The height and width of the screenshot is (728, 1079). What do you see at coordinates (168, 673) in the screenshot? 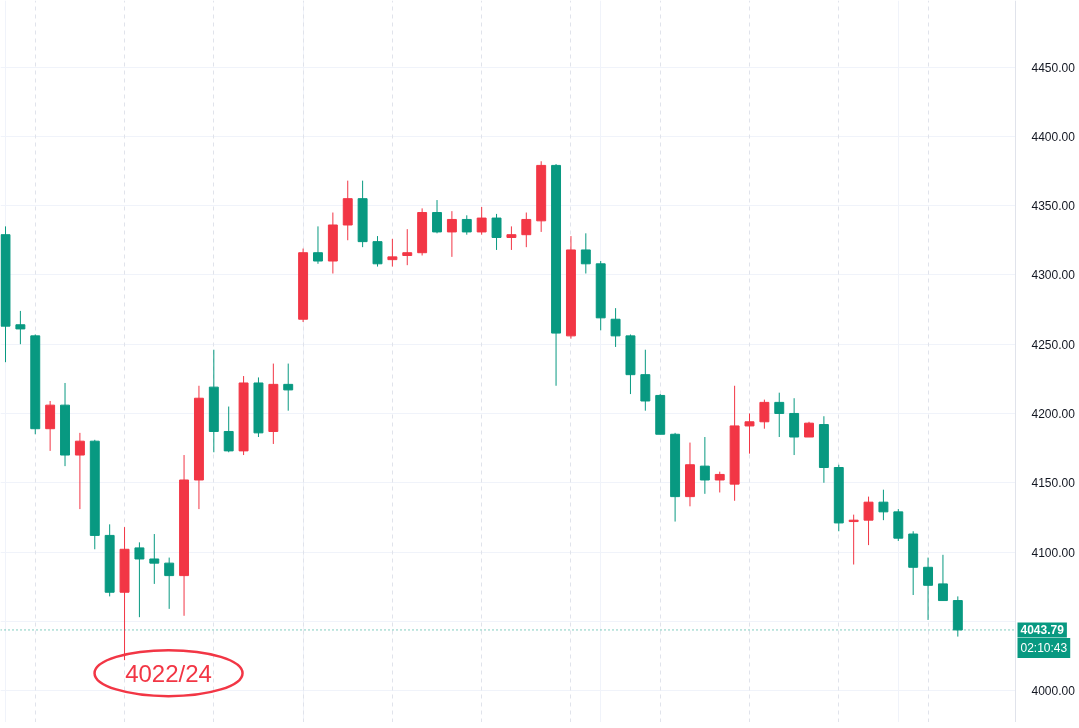
I see `annotation: 4022/24` at bounding box center [168, 673].